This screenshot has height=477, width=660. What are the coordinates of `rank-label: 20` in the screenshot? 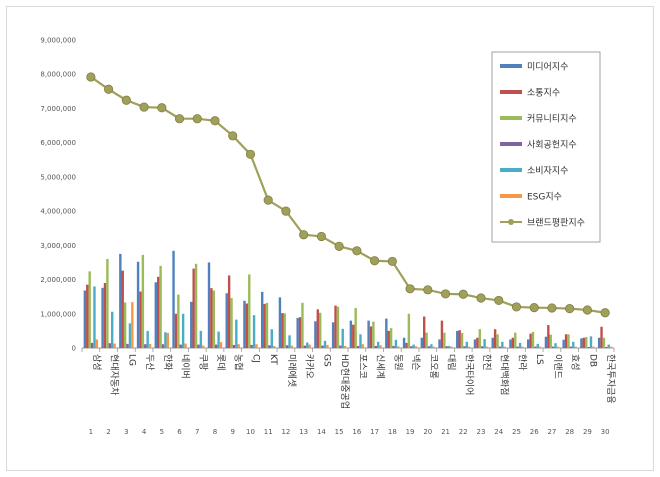 It's located at (427, 432).